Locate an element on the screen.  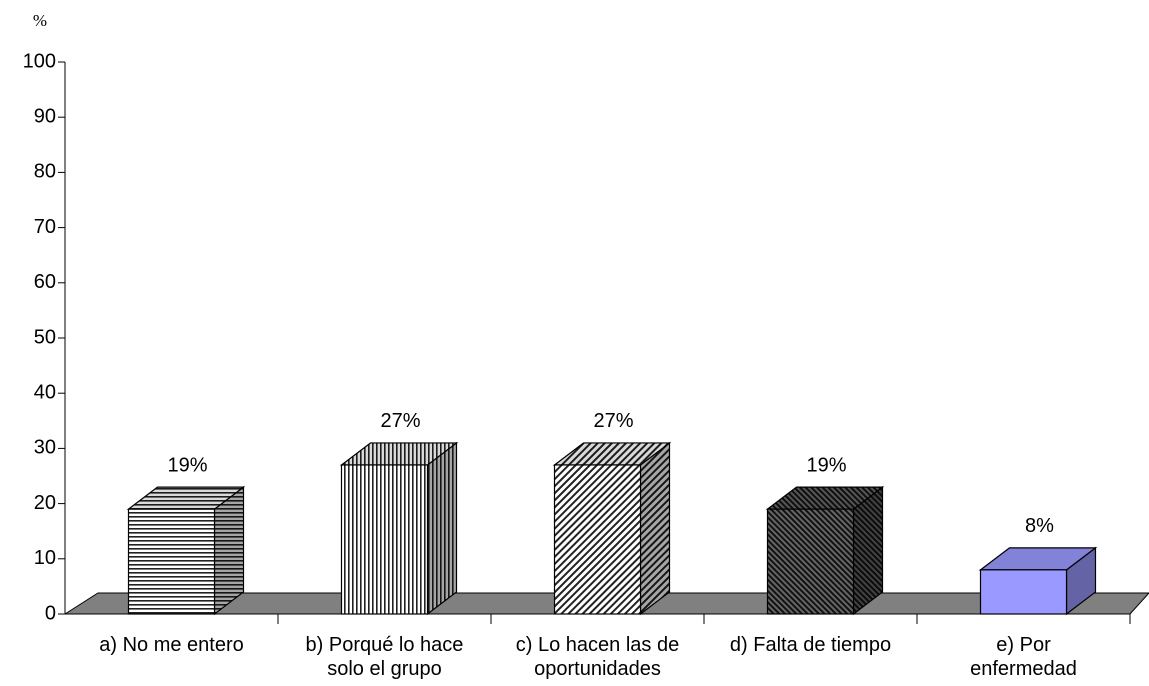
x-tick-label-line: oportunidades is located at coordinates (597, 669).